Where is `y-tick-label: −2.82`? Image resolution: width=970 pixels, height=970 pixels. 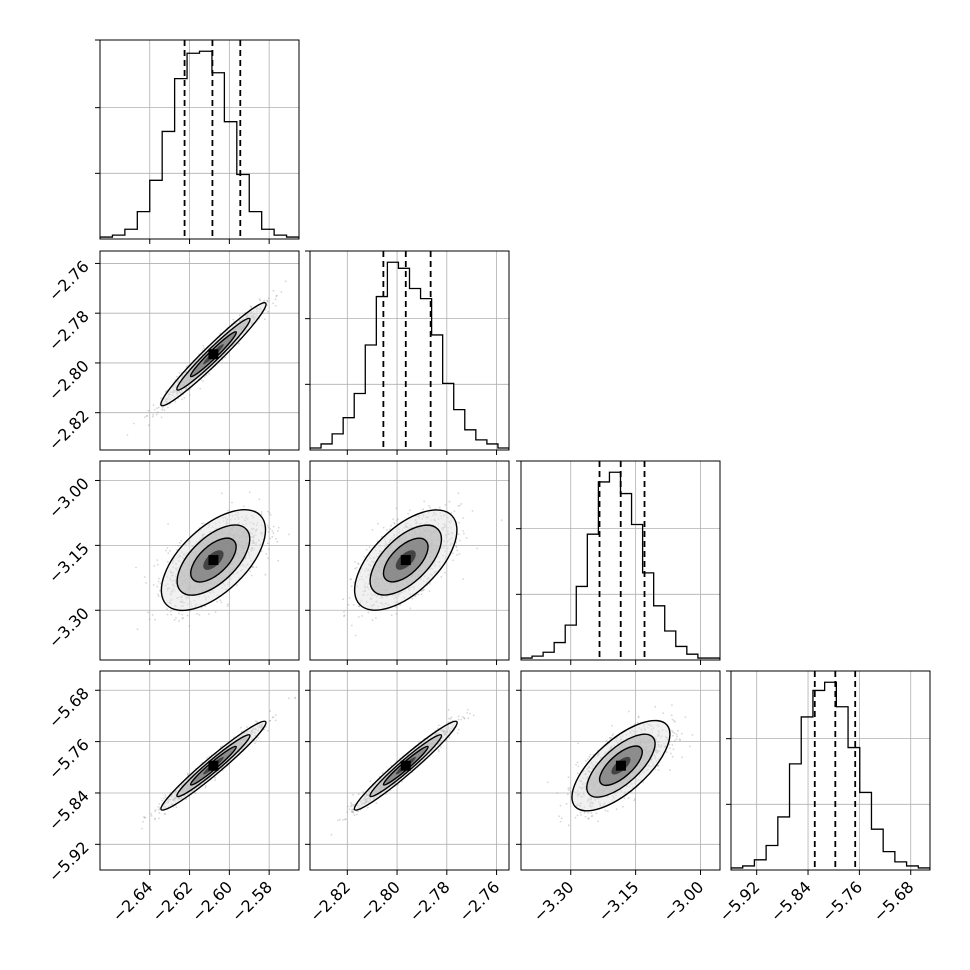
y-tick-label: −2.82 is located at coordinates (69, 430).